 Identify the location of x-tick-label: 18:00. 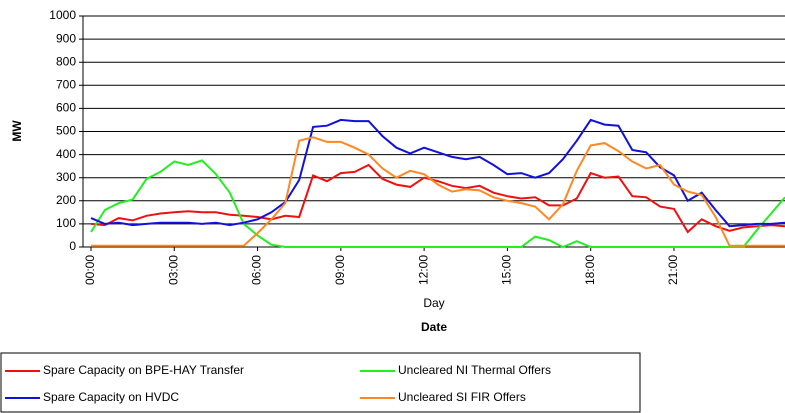
(590, 270).